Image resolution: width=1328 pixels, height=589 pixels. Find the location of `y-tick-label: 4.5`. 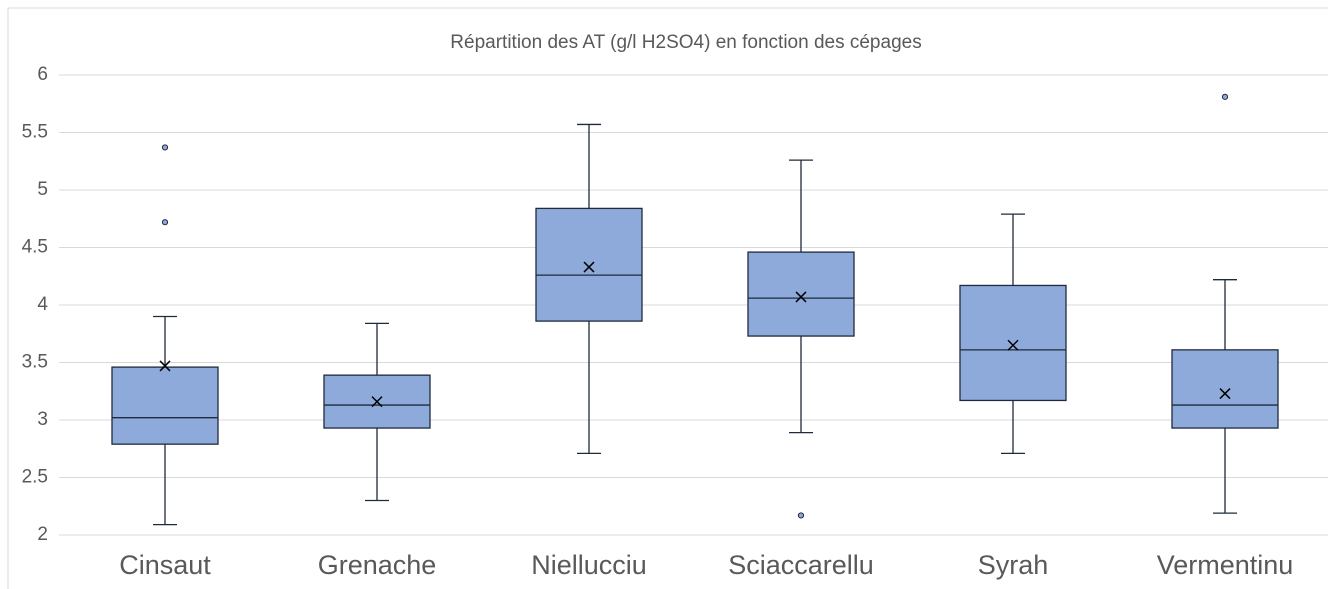

y-tick-label: 4.5 is located at coordinates (35, 247).